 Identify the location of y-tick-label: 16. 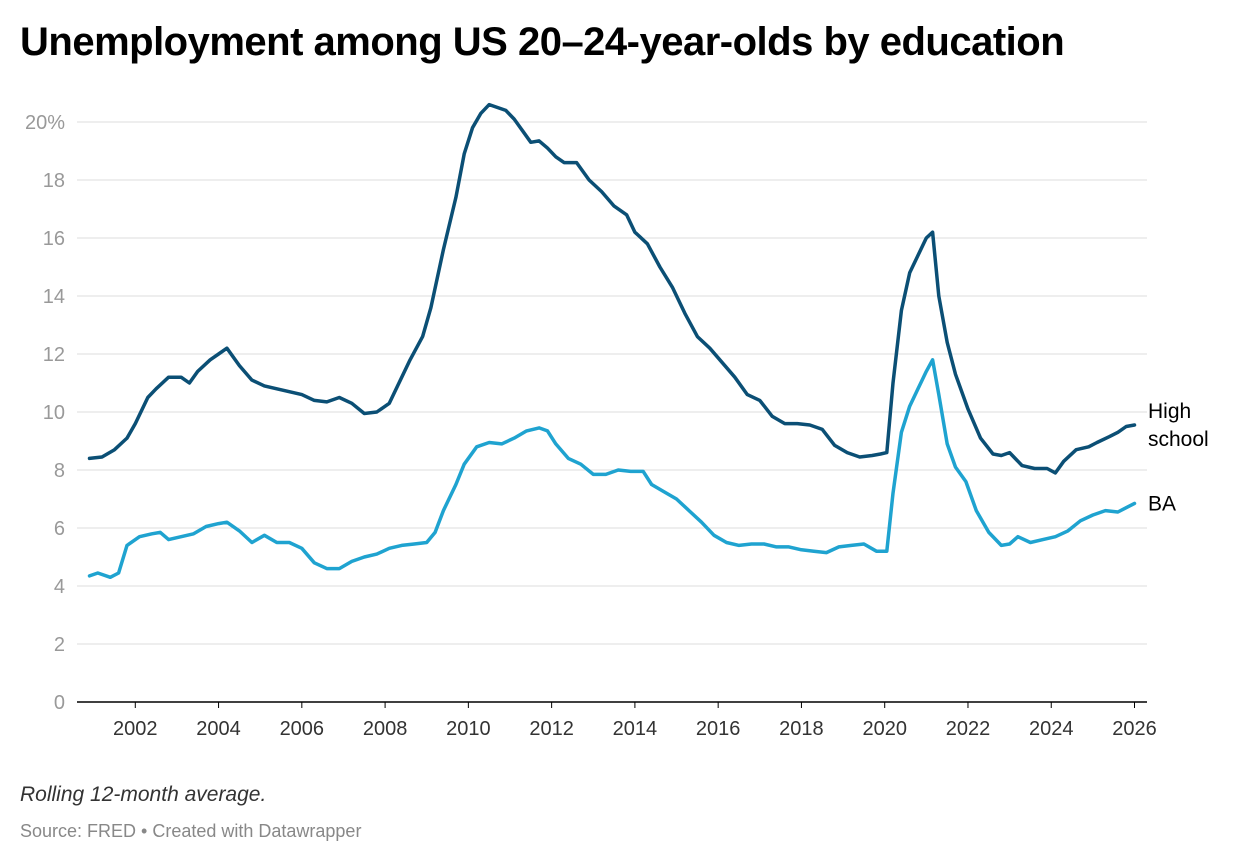
(54, 239).